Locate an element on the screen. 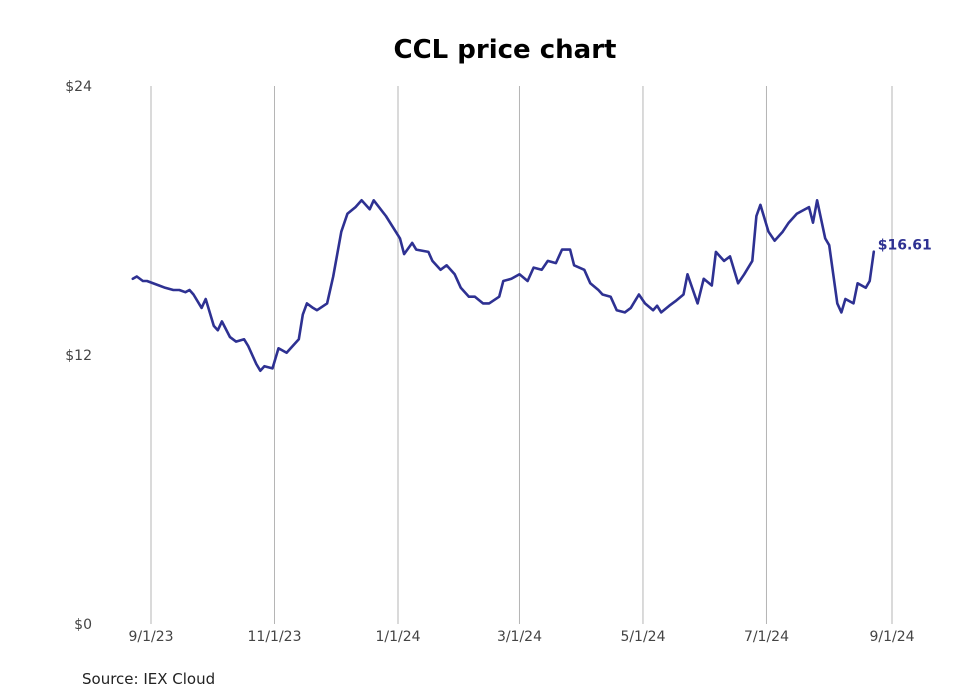 The height and width of the screenshot is (699, 980). x-tick-label: 9/1/24 is located at coordinates (891, 637).